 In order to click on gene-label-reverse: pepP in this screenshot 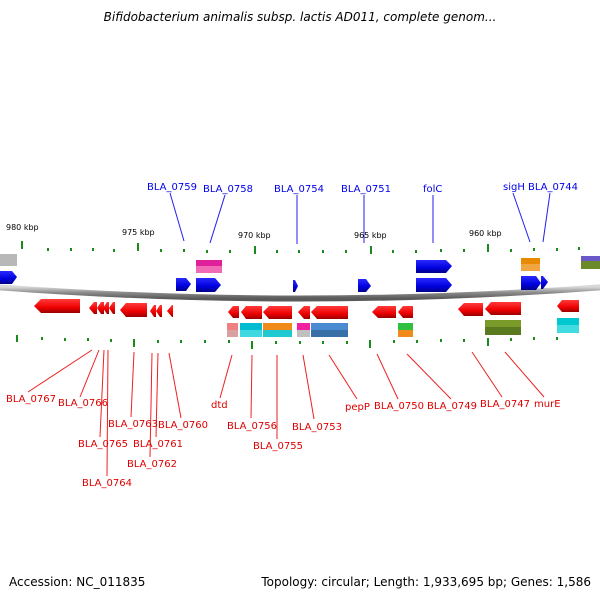, I will do `click(357, 407)`.